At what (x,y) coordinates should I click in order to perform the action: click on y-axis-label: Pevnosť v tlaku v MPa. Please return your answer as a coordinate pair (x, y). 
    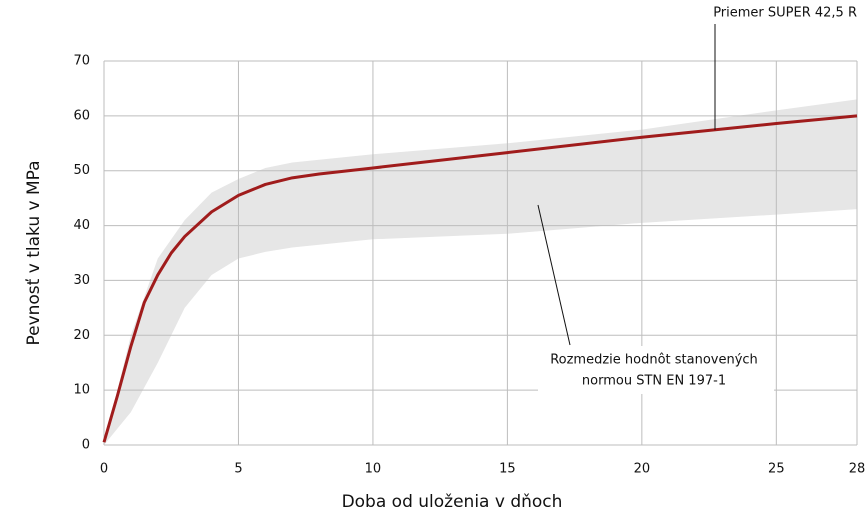
    Looking at the image, I should click on (34, 252).